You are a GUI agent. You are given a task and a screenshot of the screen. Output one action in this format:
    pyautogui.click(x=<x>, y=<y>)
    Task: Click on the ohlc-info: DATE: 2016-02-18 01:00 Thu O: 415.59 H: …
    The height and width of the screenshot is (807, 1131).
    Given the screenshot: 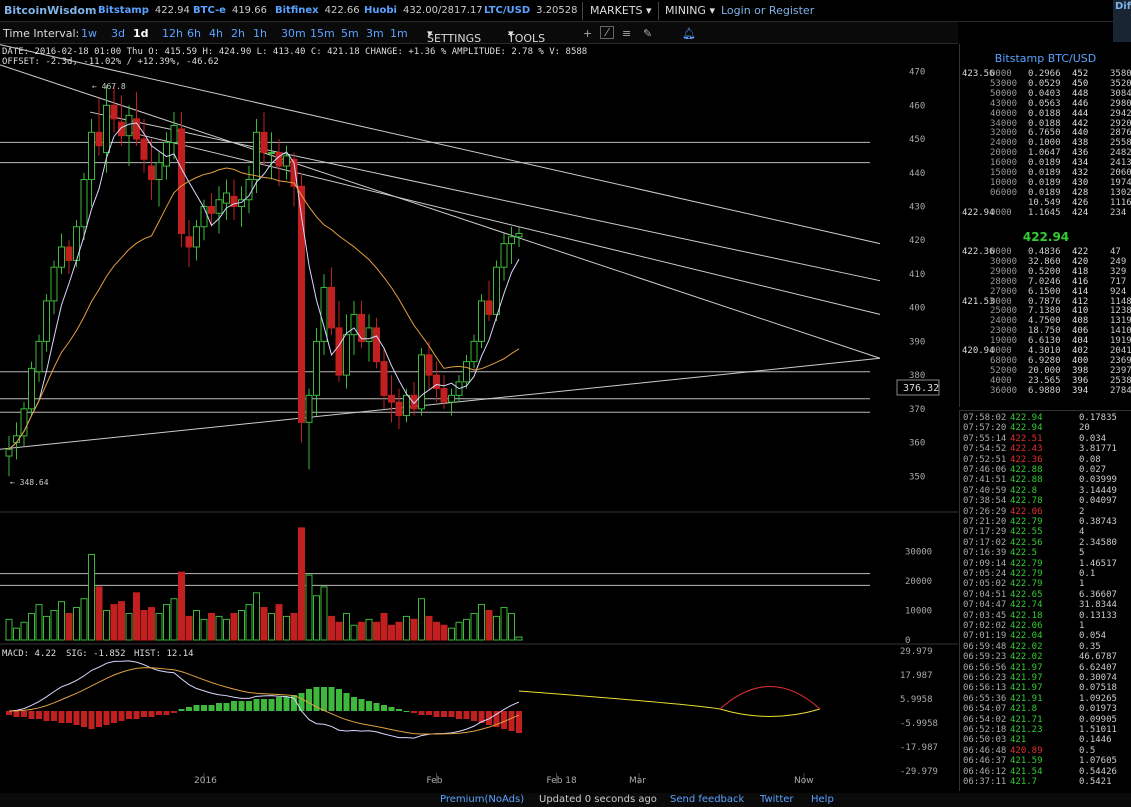 What is the action you would take?
    pyautogui.click(x=294, y=57)
    